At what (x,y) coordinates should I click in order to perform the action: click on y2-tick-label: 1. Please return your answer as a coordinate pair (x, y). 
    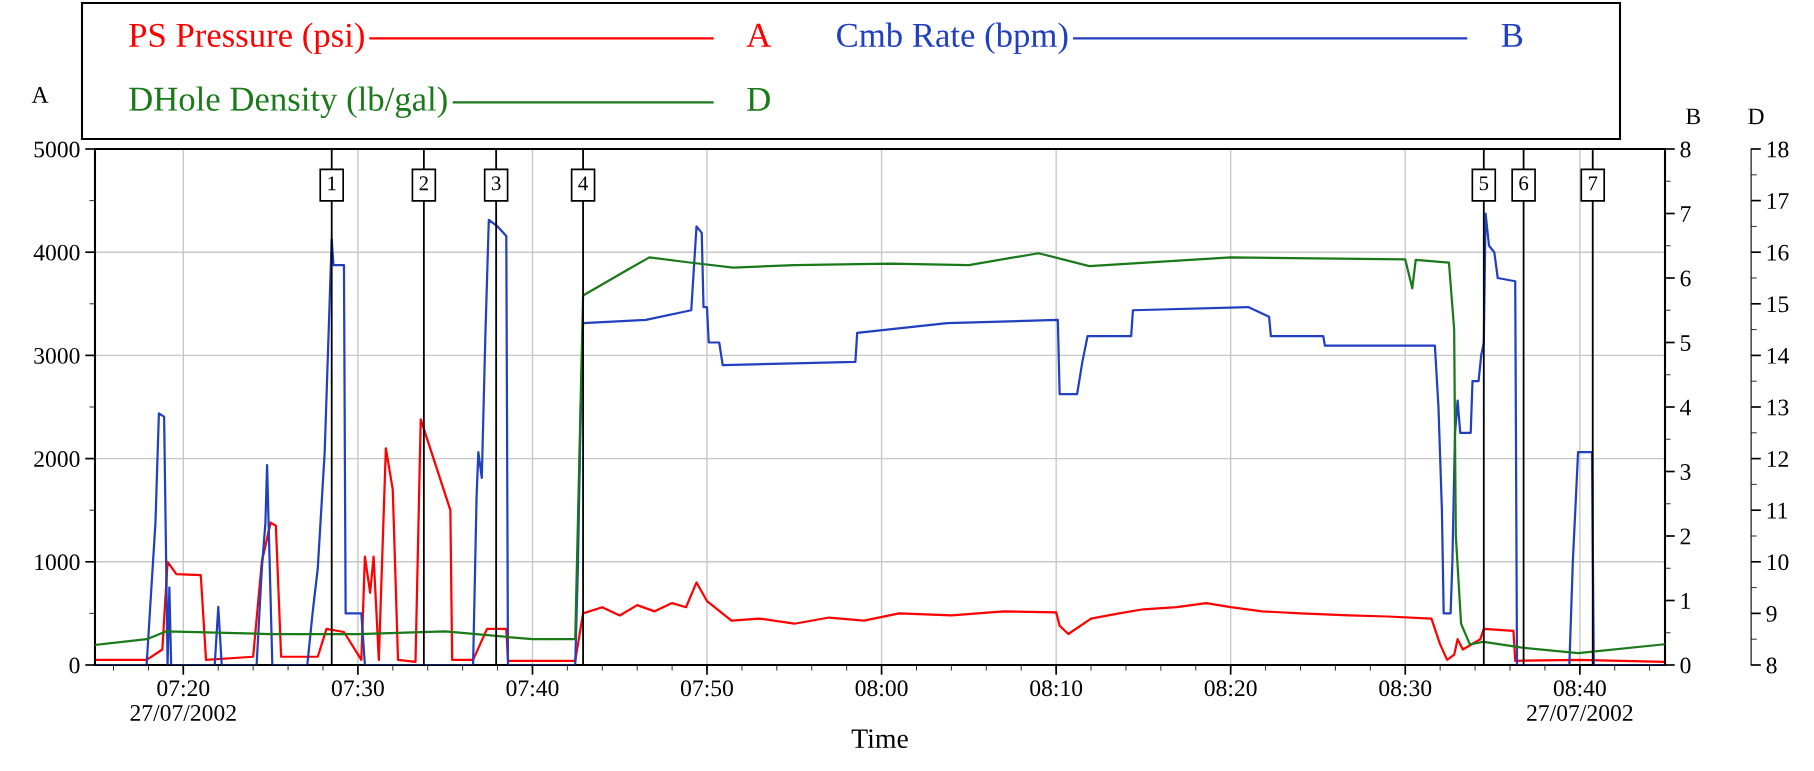
    Looking at the image, I should click on (1685, 601).